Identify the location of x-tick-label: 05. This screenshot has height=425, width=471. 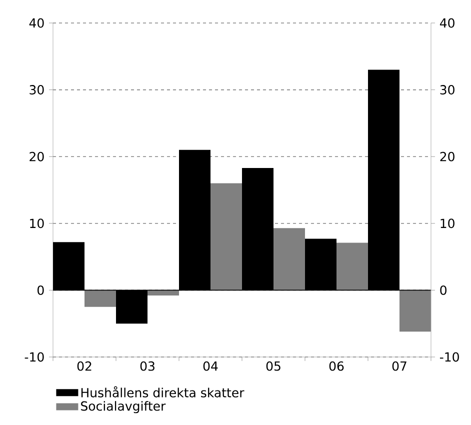
(273, 366).